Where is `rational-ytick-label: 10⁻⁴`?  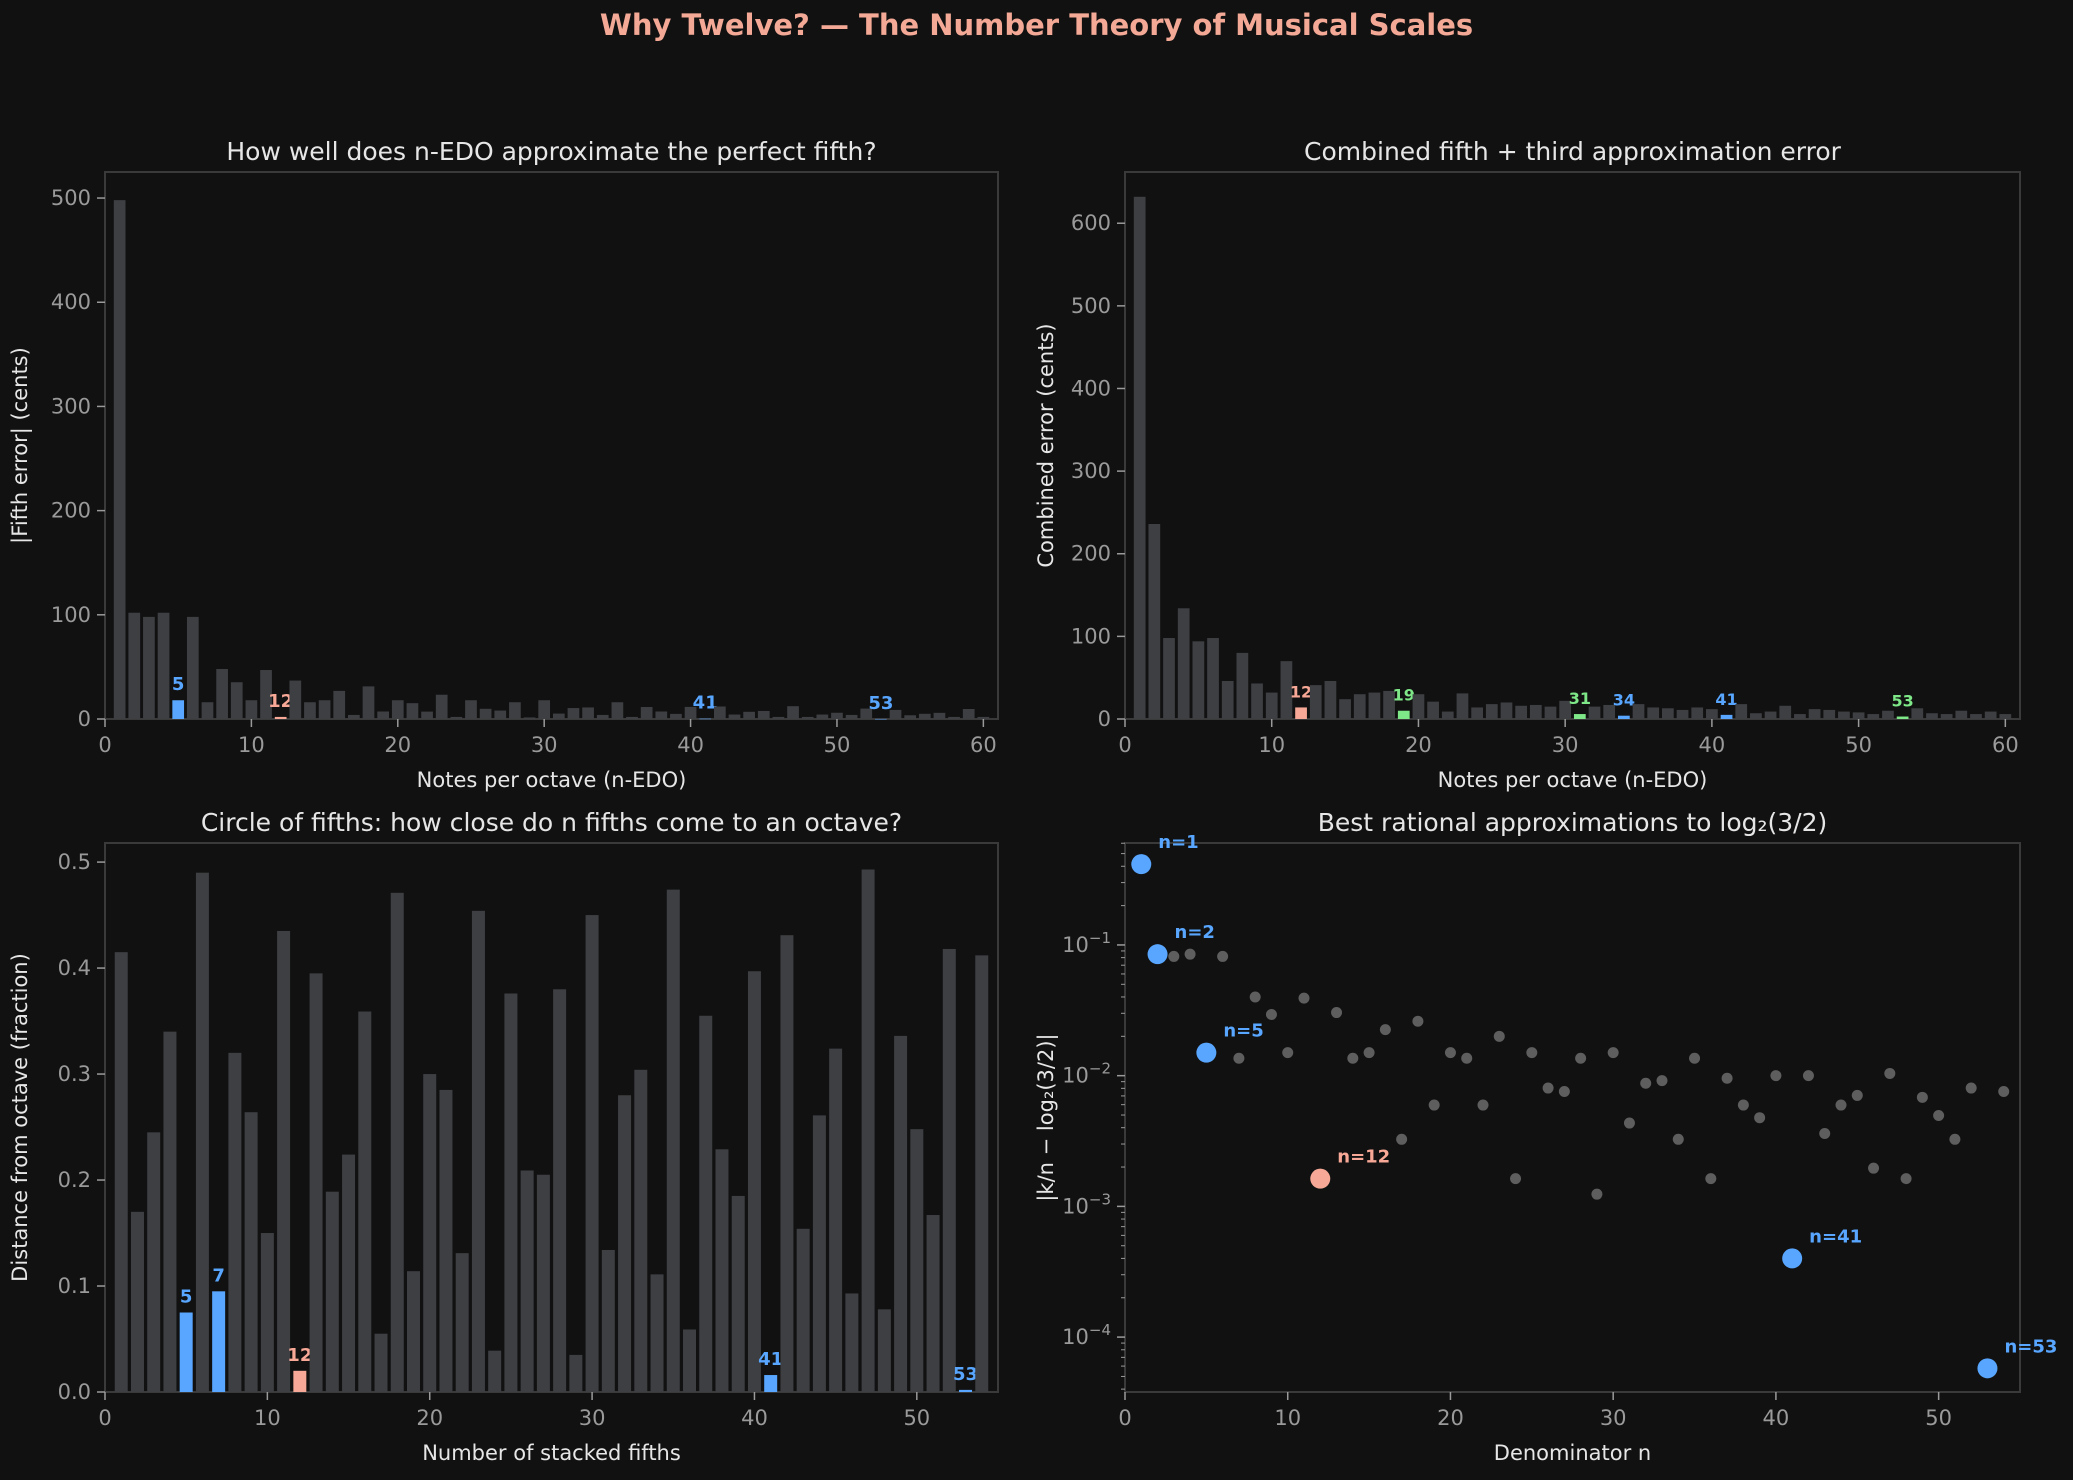
rational-ytick-label: 10⁻⁴ is located at coordinates (1086, 1335).